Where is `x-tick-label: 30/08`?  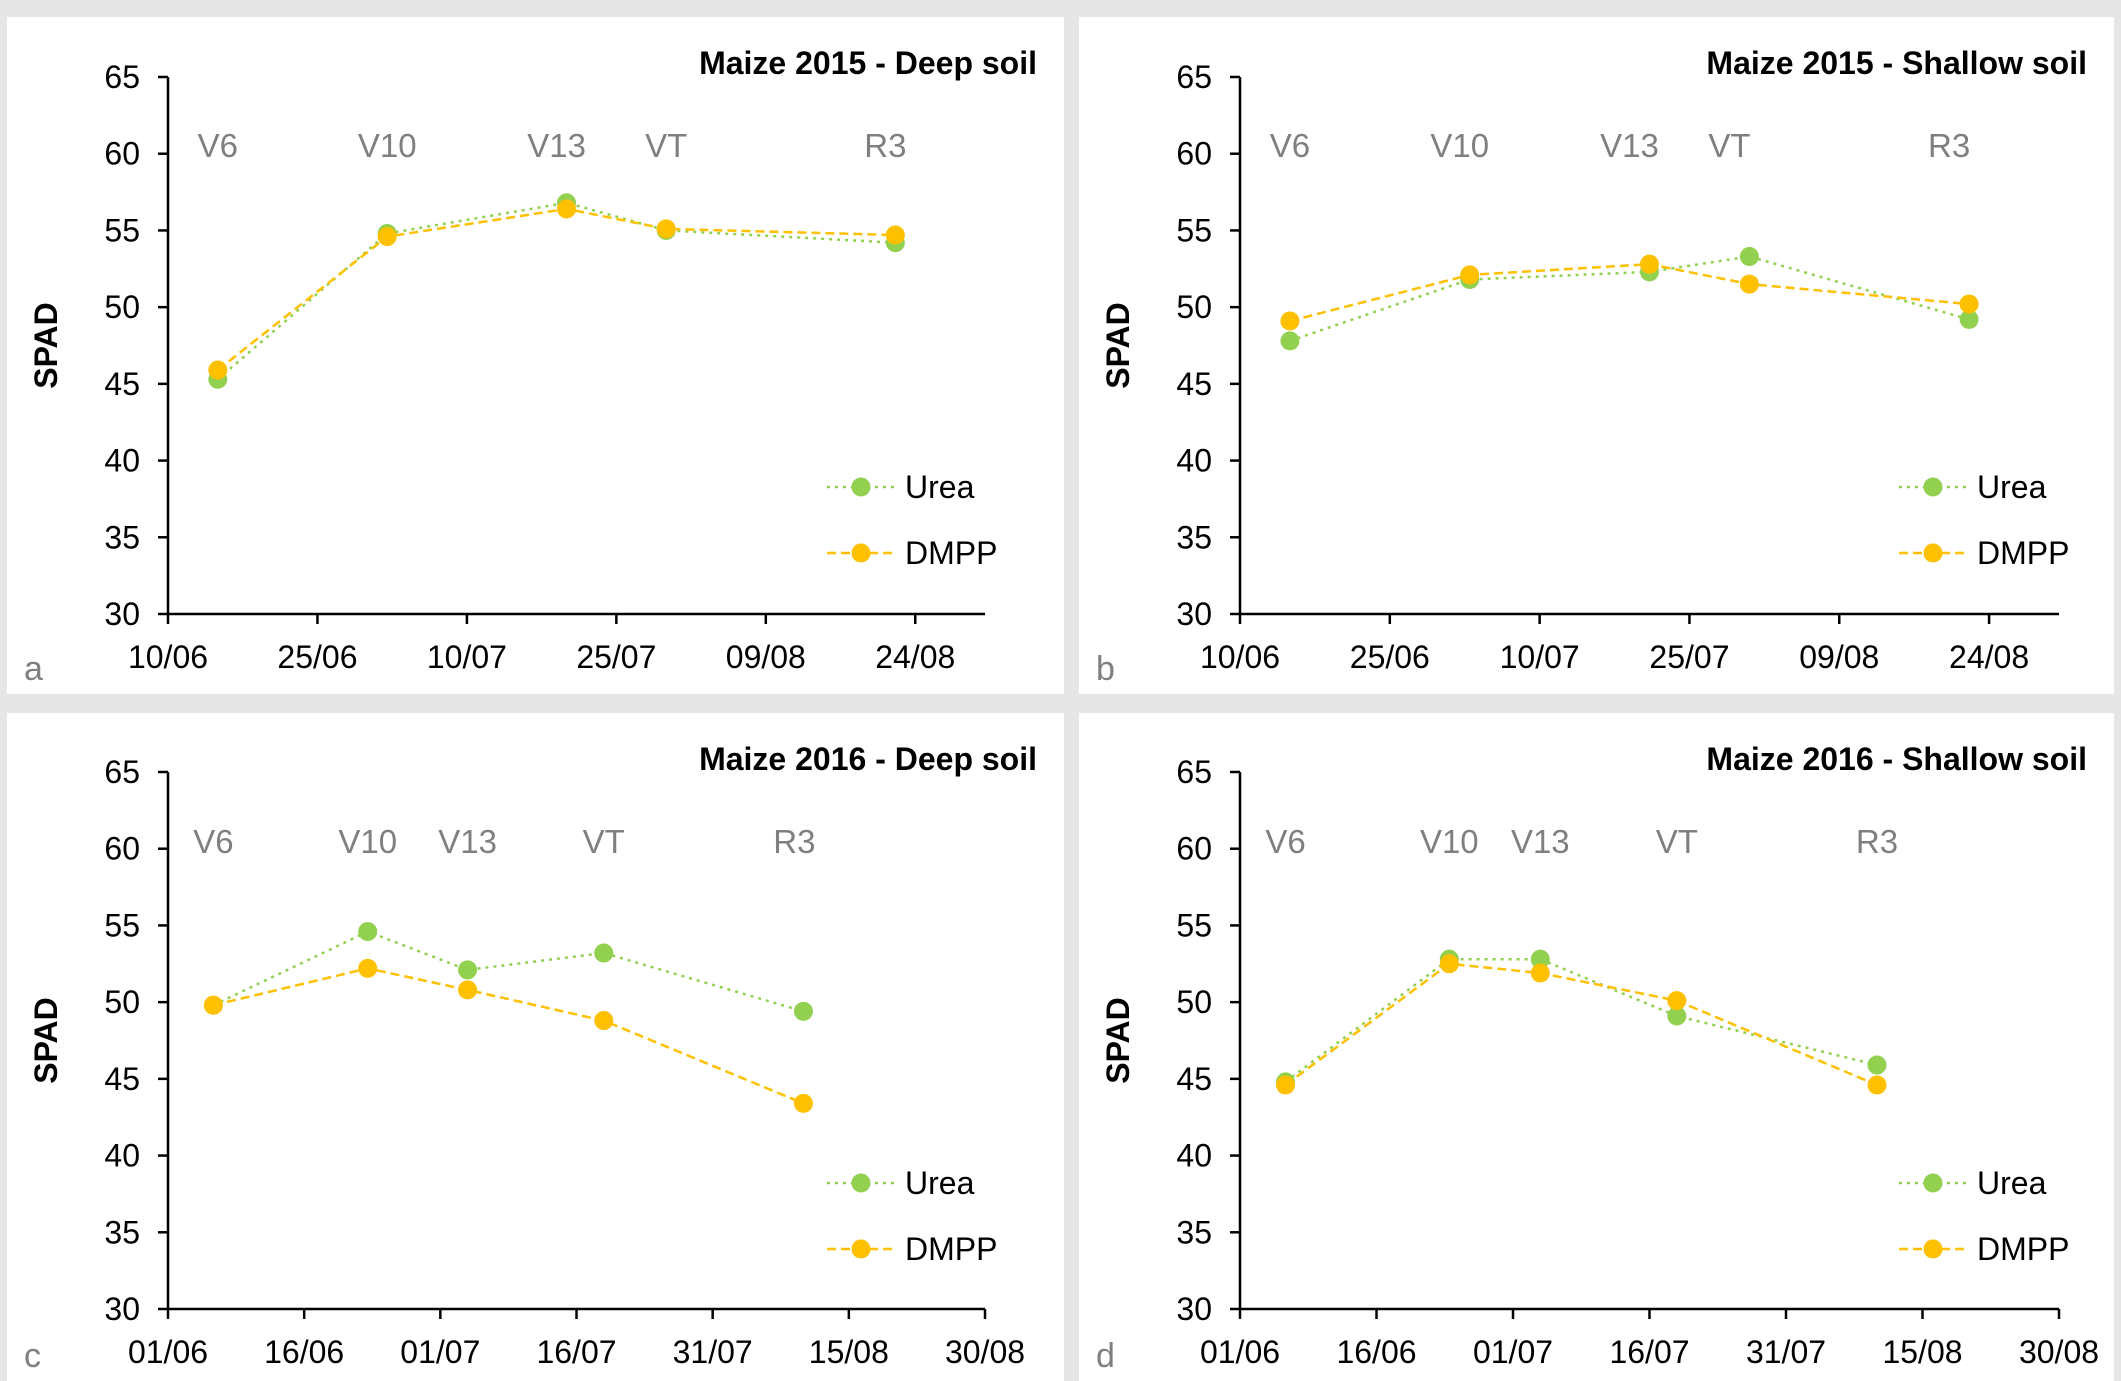 x-tick-label: 30/08 is located at coordinates (985, 1352).